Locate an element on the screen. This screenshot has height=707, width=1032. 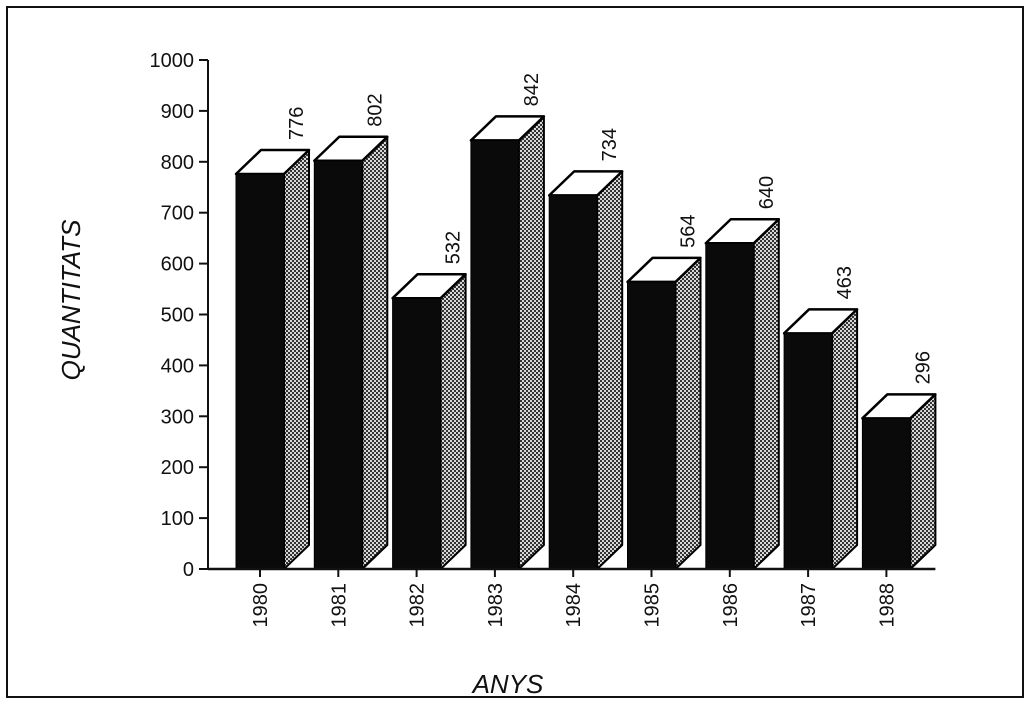
data-label-1981: 802 is located at coordinates (375, 109).